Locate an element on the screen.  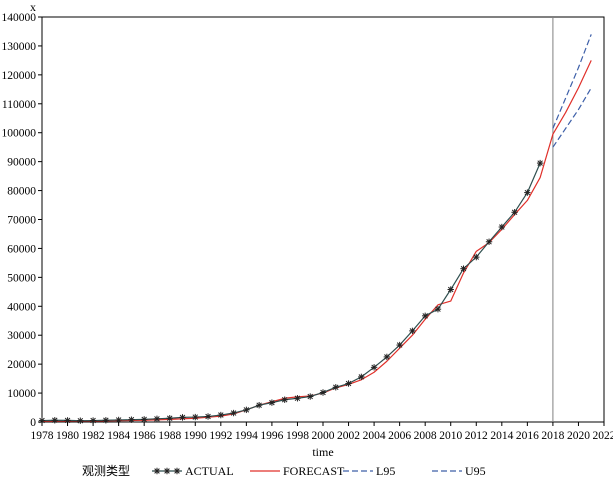
y-tick-label: 120000 is located at coordinates (19, 76).